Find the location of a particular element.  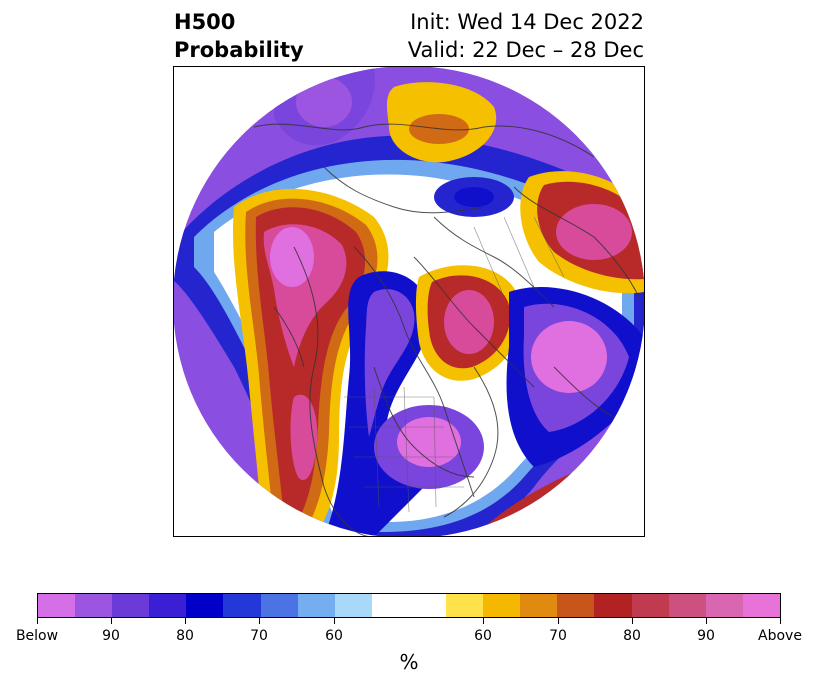

init-date: Init: Wed 14 Dec 2022 is located at coordinates (527, 22).